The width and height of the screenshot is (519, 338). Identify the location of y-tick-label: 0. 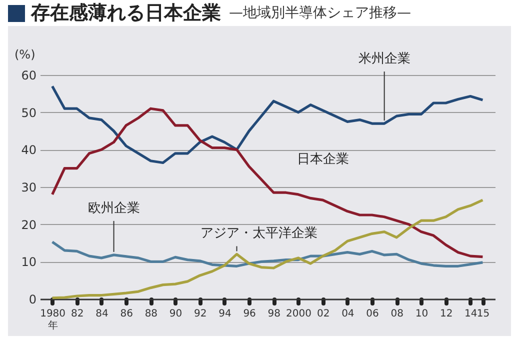
(32, 299).